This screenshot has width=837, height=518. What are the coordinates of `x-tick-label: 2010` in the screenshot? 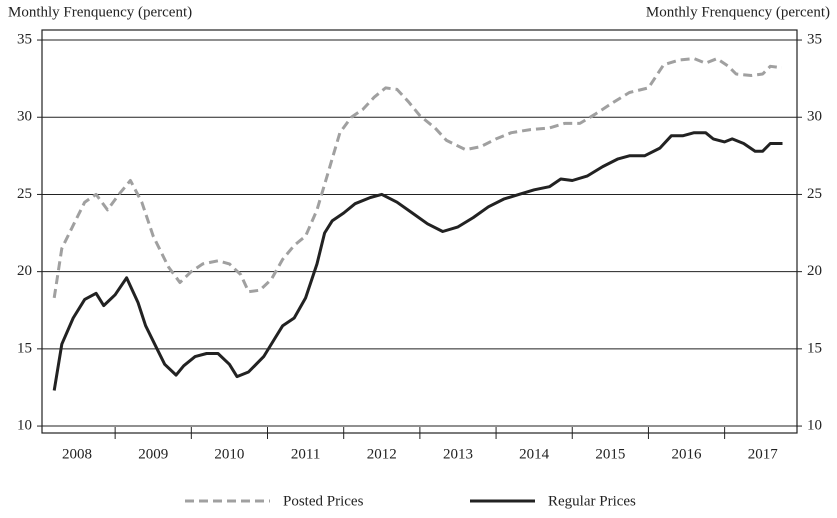 It's located at (229, 454).